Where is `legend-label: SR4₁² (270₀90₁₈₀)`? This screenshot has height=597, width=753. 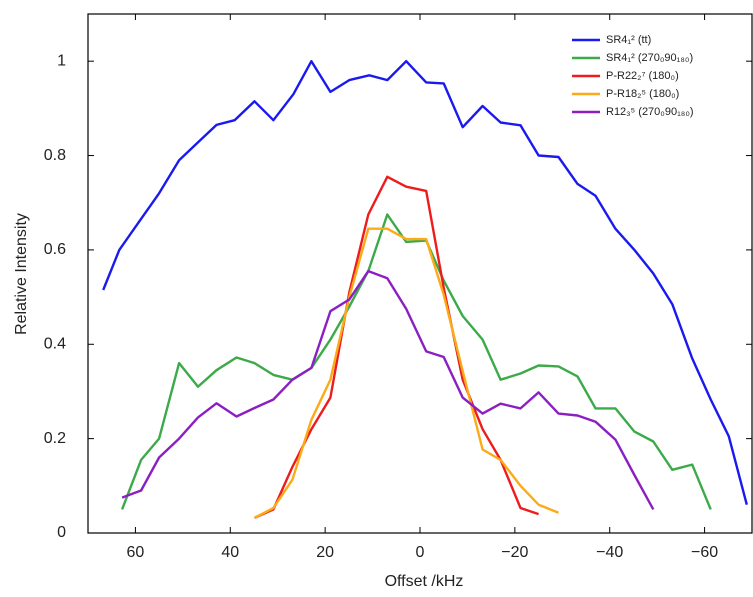 legend-label: SR4₁² (270₀90₁₈₀) is located at coordinates (649, 58).